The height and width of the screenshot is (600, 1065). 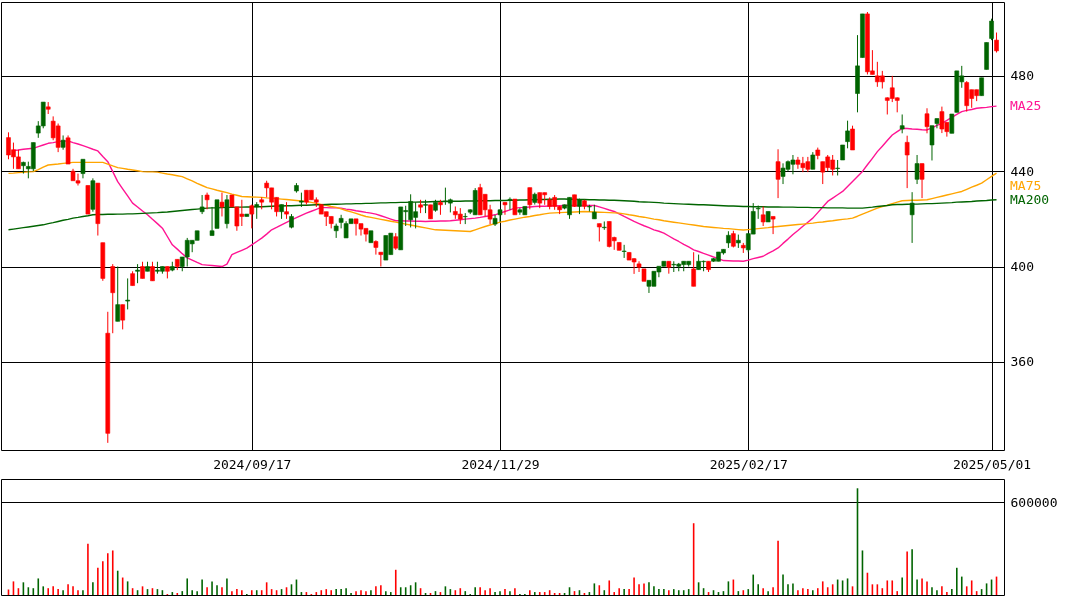 I want to click on y-tick-label: 440, so click(x=1022, y=171).